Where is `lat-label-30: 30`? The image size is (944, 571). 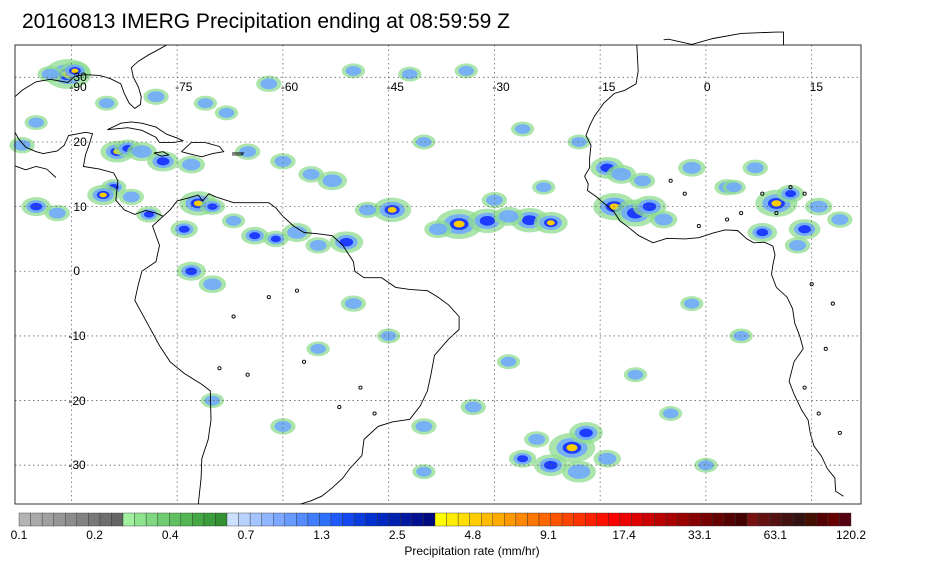 lat-label-30: 30 is located at coordinates (80, 77).